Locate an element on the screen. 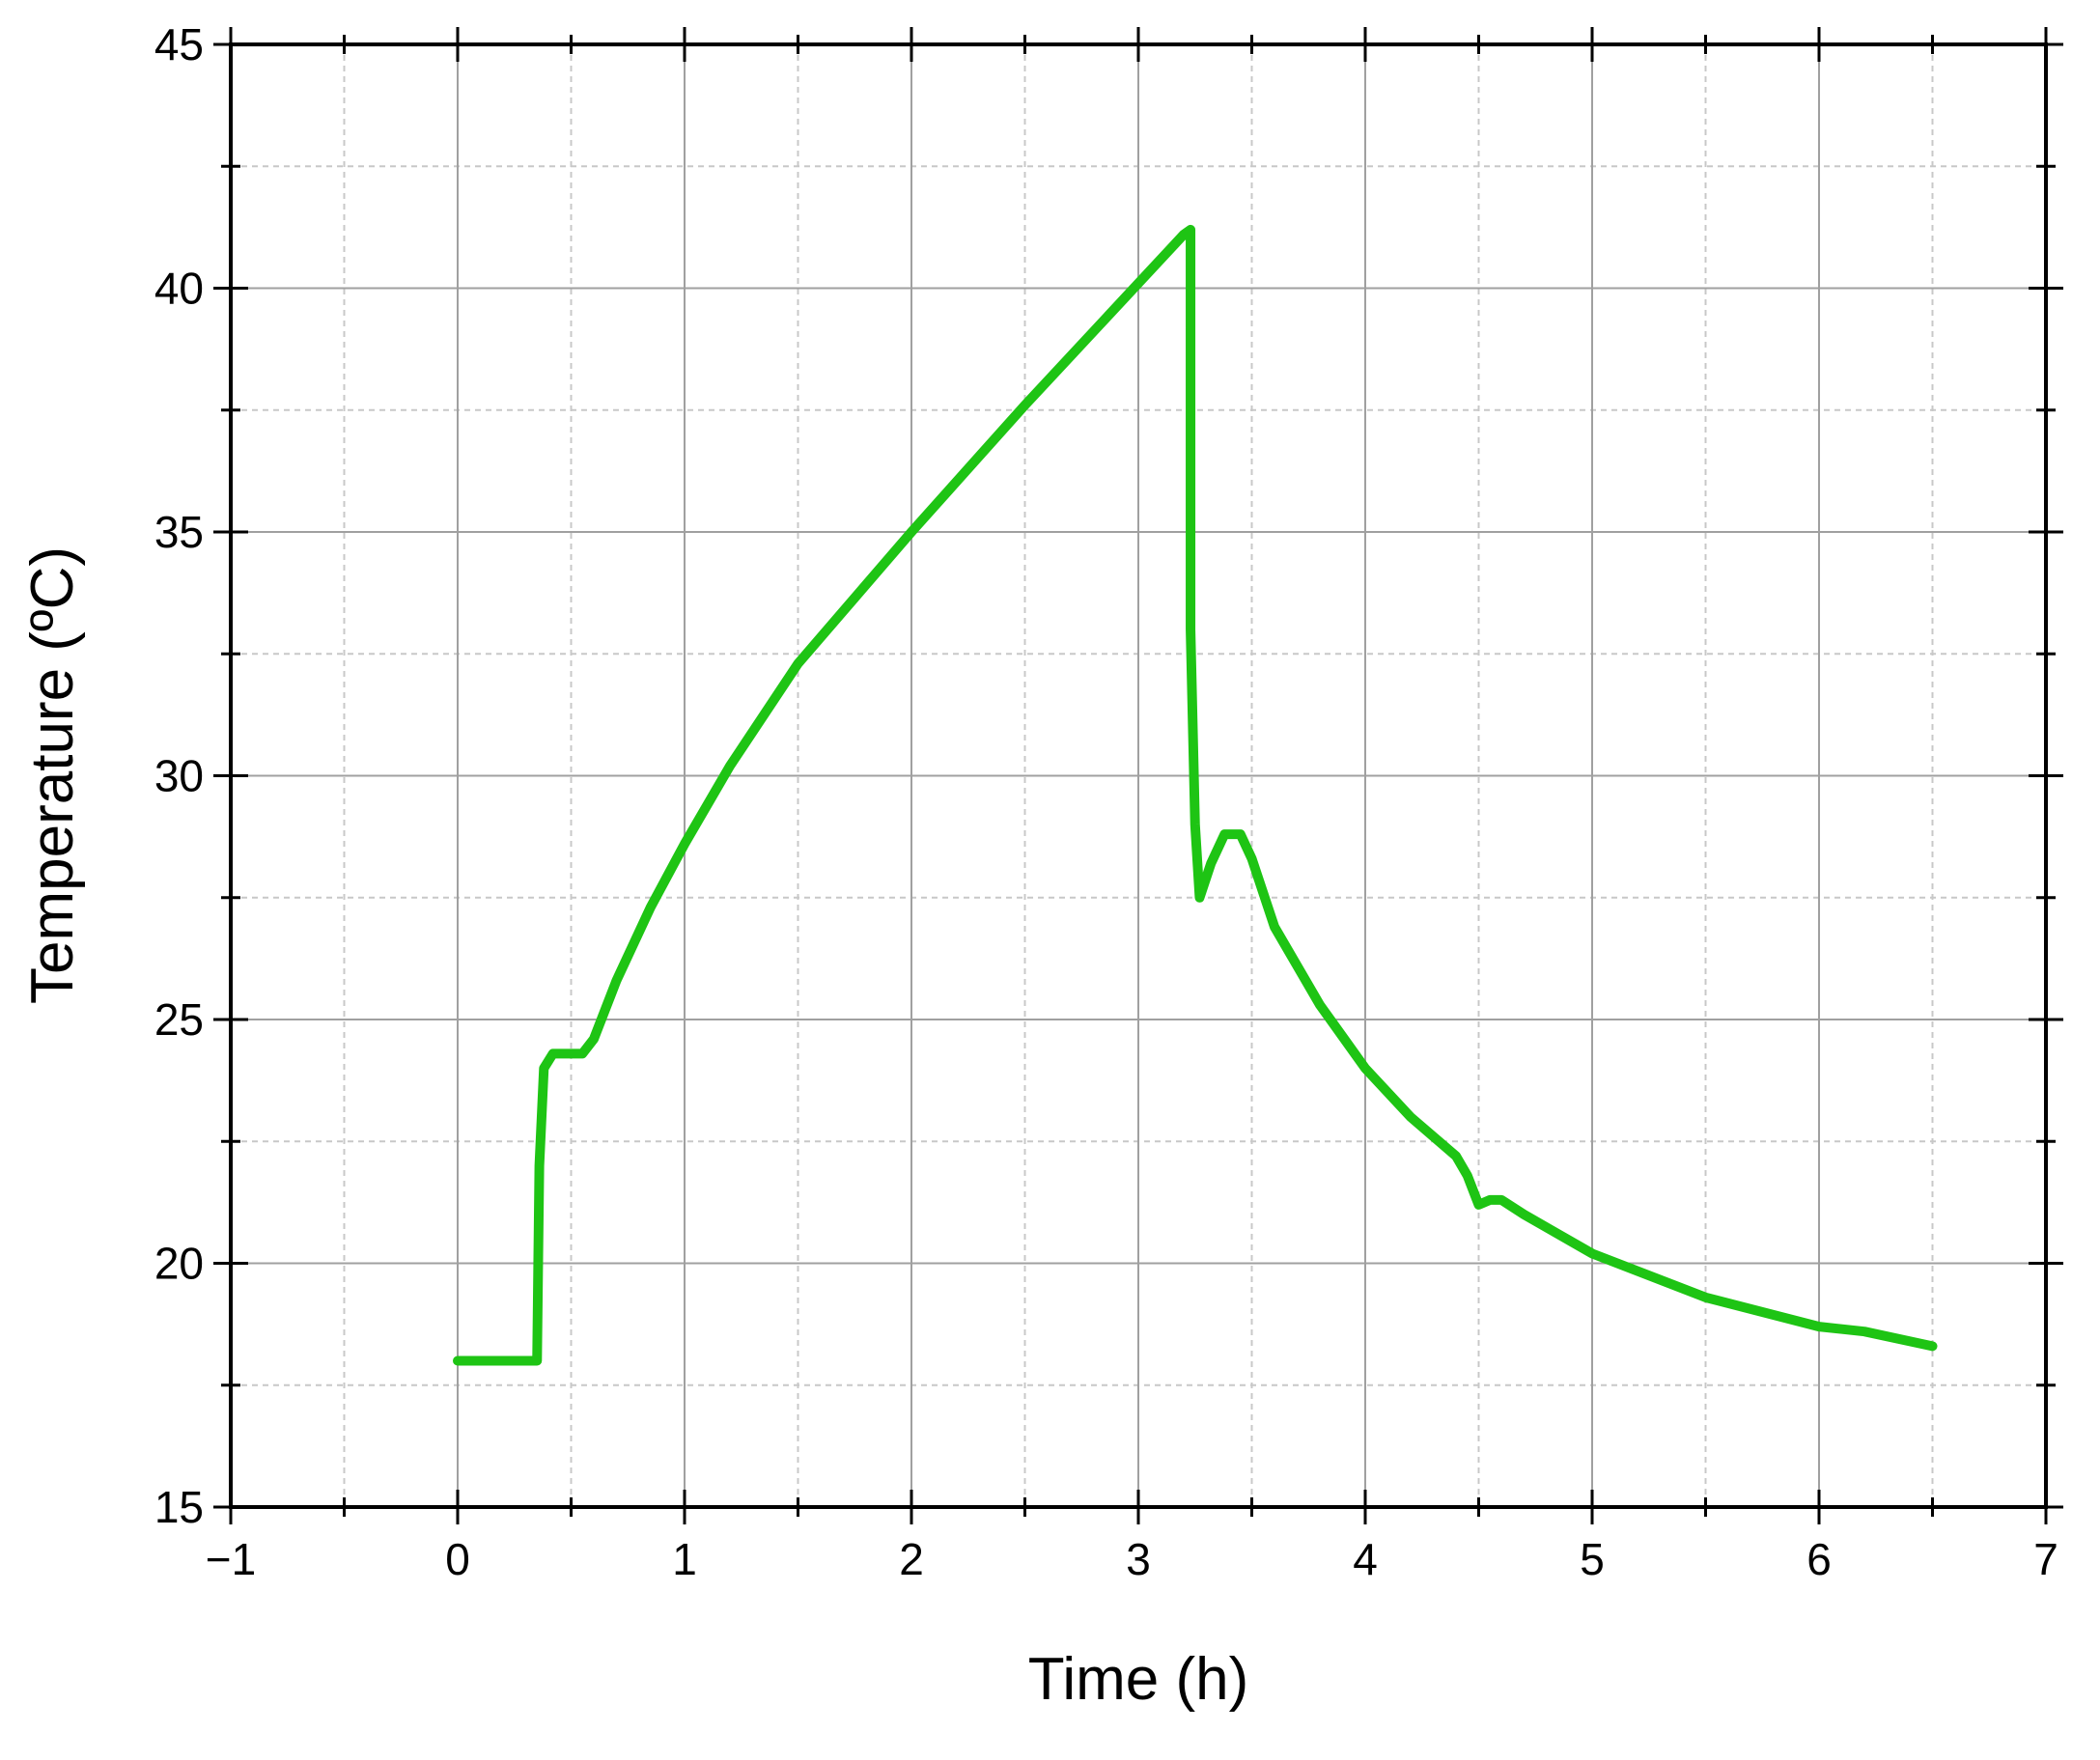  x-tick-label: 7 is located at coordinates (2046, 1559).